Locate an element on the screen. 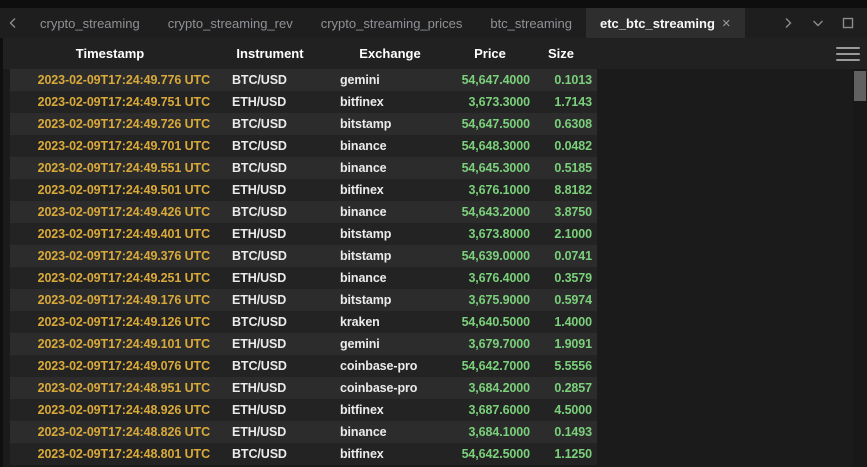  cell-timestamp: 2023-02-09T17:24:49.426 UTC is located at coordinates (123, 212).